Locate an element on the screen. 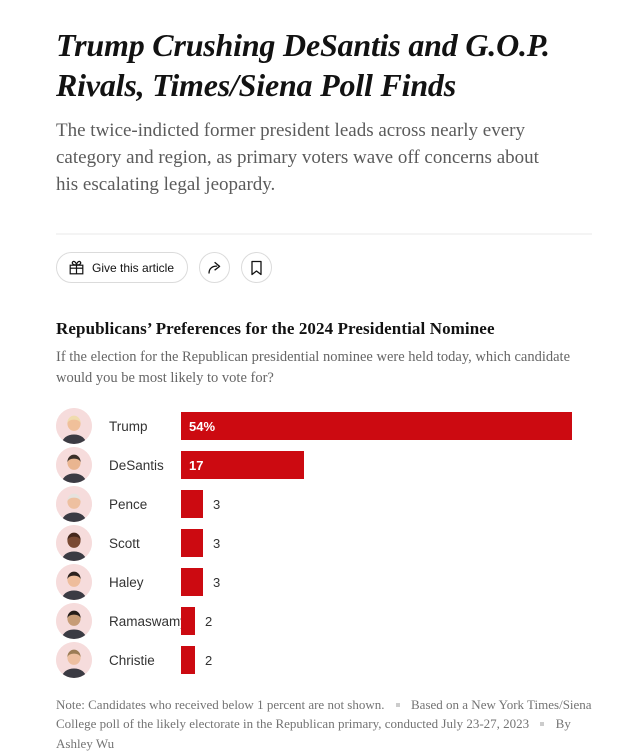  chart-row-trump: Trump 54% is located at coordinates (324, 426).